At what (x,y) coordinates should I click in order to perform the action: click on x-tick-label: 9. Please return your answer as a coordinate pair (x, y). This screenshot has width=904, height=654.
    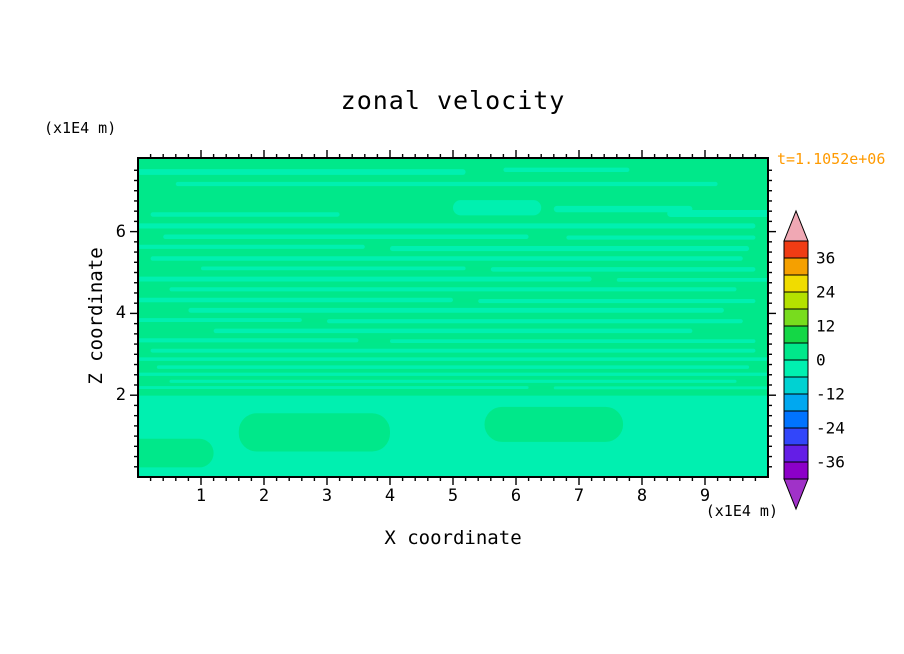
    Looking at the image, I should click on (705, 496).